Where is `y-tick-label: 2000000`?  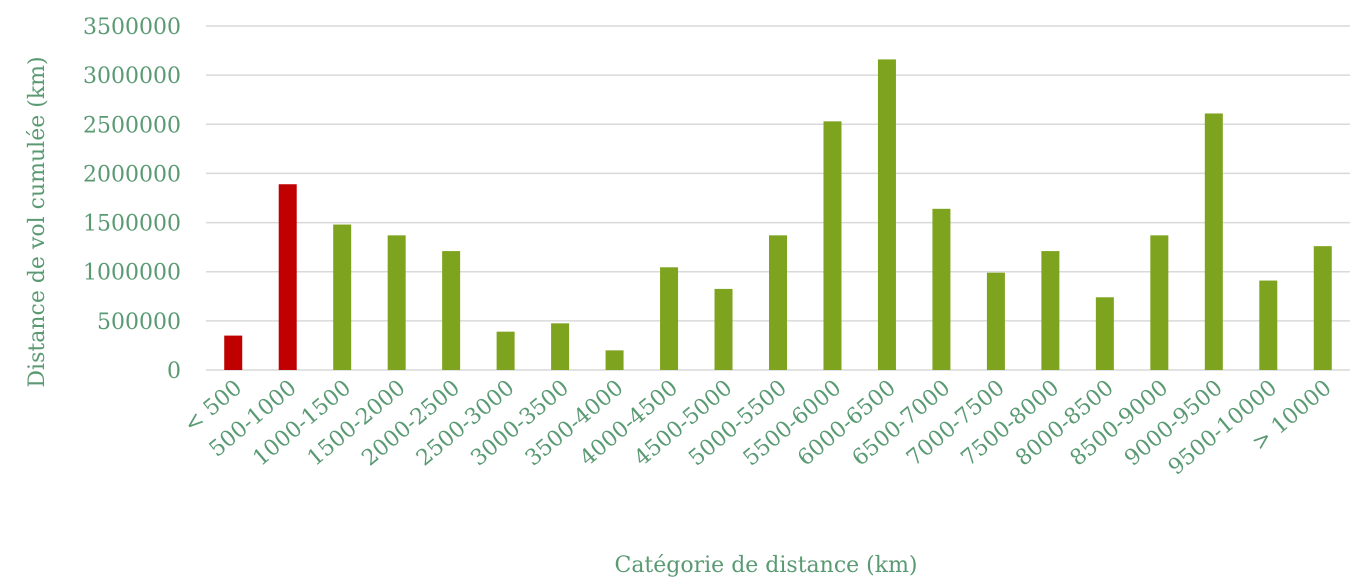 y-tick-label: 2000000 is located at coordinates (132, 174).